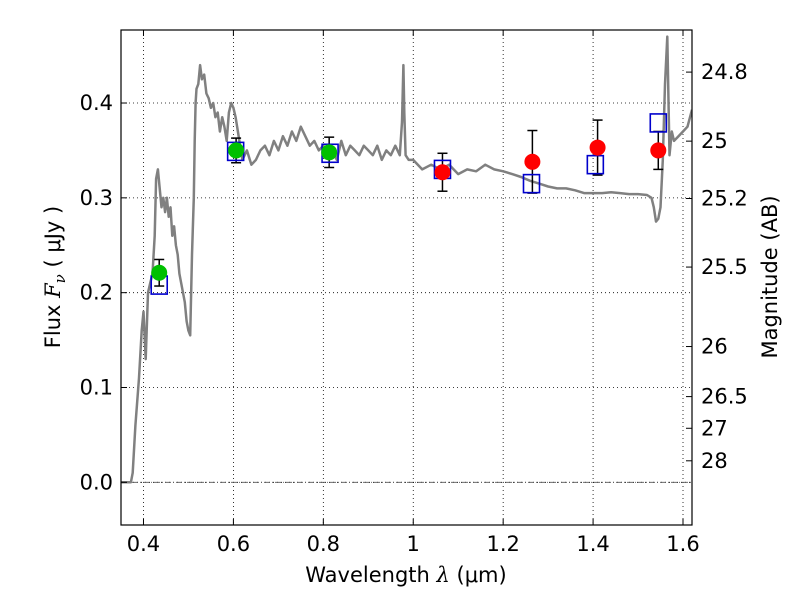  I want to click on y-tick-label: 0.3, so click(96, 198).